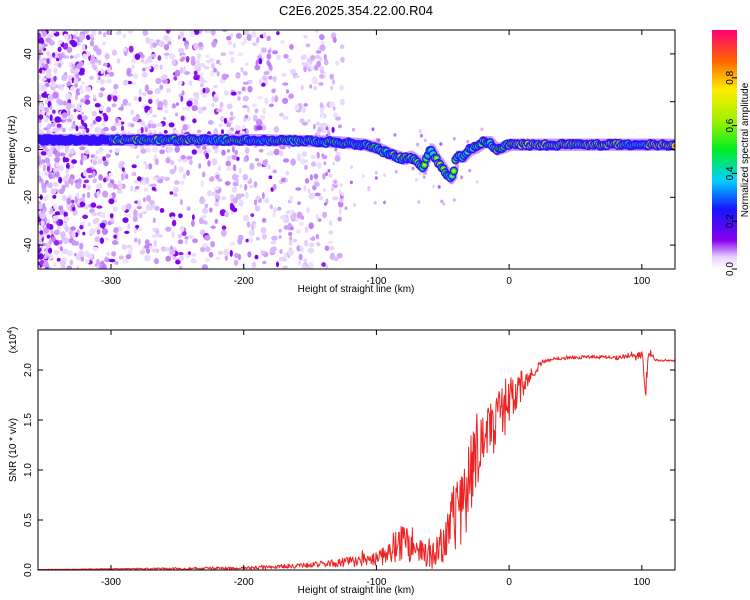 The image size is (750, 600). What do you see at coordinates (12, 150) in the screenshot?
I see `spectrogram-y-axis-label: Frequency (Hz)` at bounding box center [12, 150].